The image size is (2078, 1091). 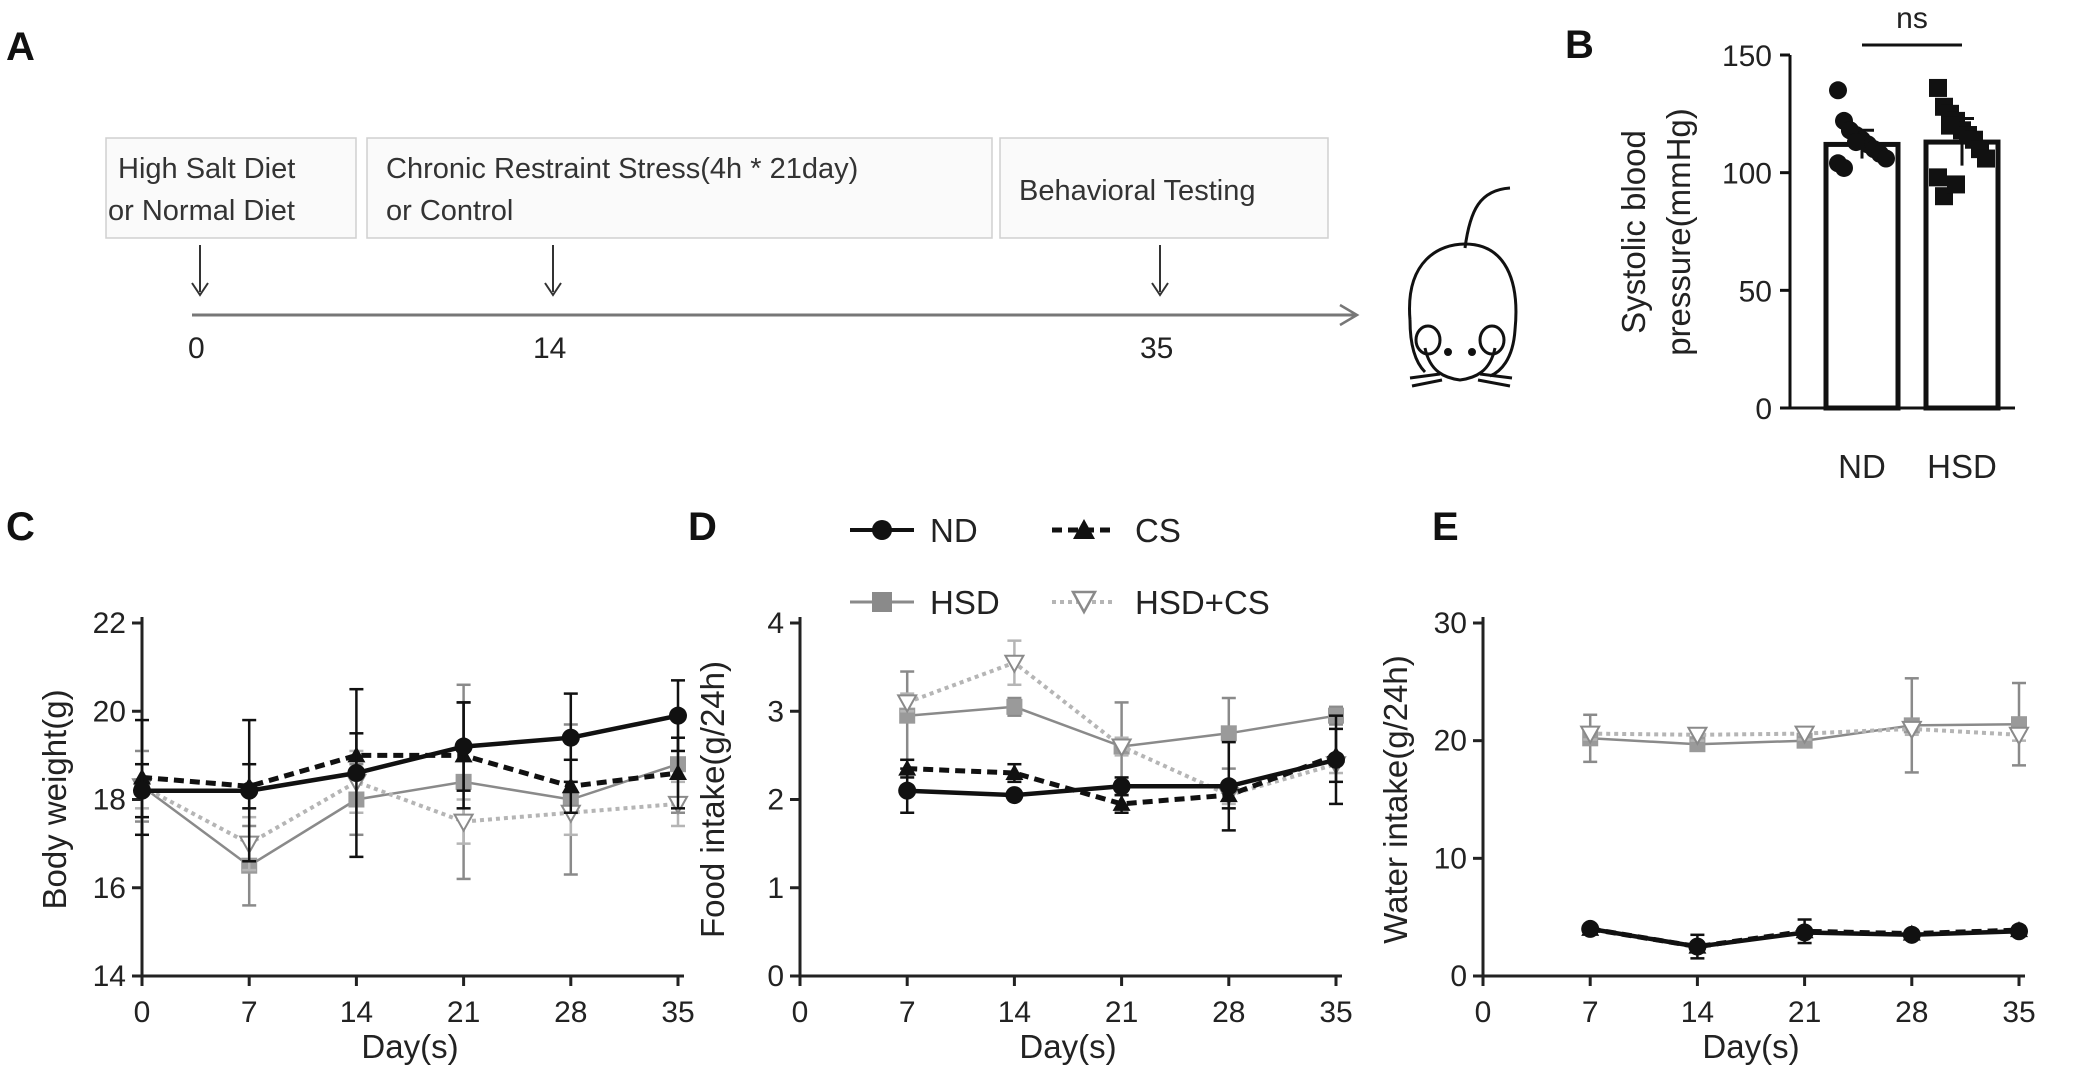 I want to click on legend-label-nd: ND, so click(x=954, y=530).